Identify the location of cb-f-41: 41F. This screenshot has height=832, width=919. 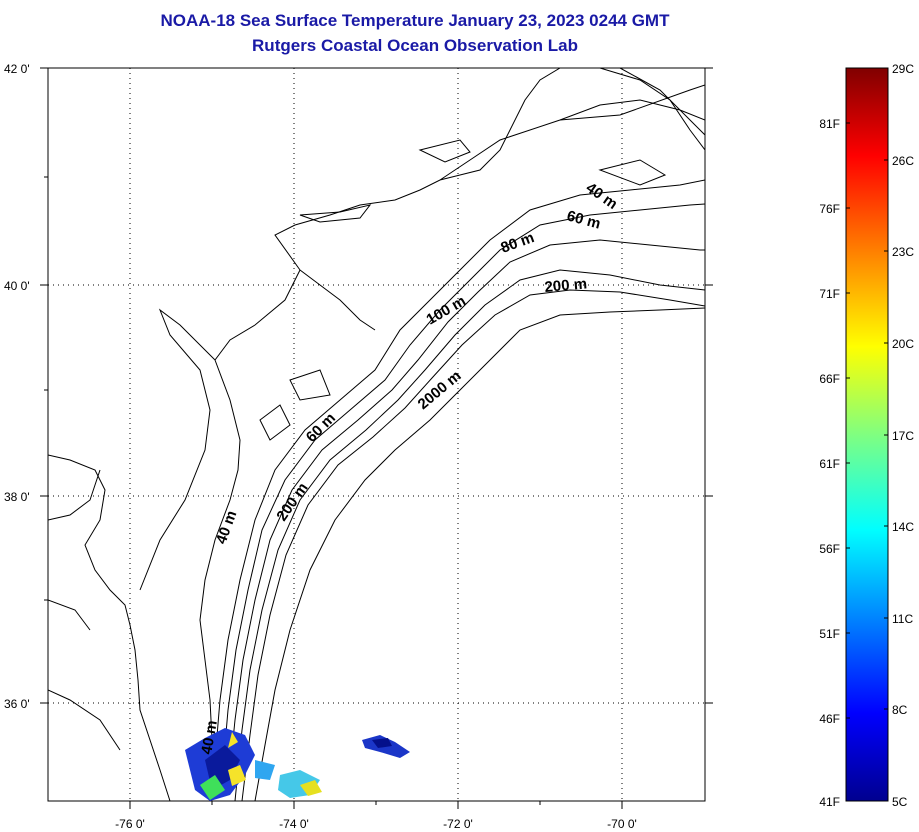
(829, 802).